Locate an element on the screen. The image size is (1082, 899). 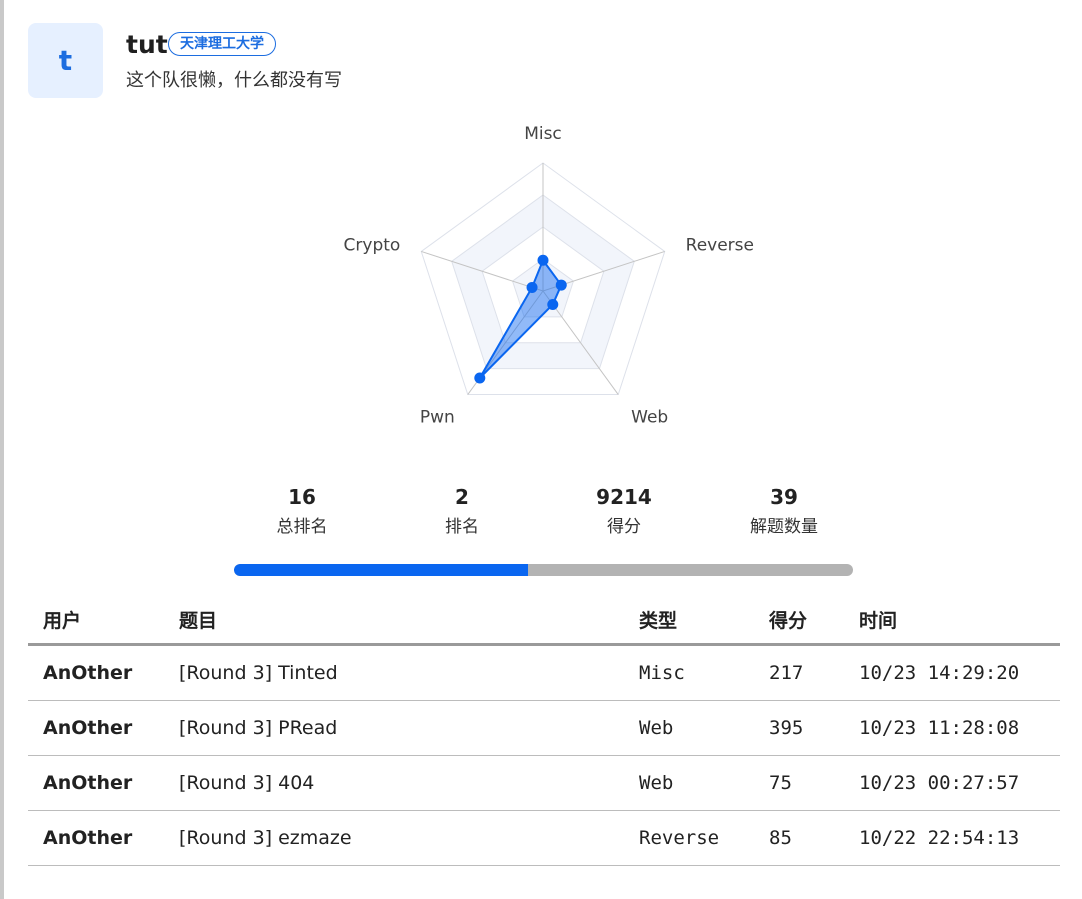
row-type: Misc is located at coordinates (704, 672).